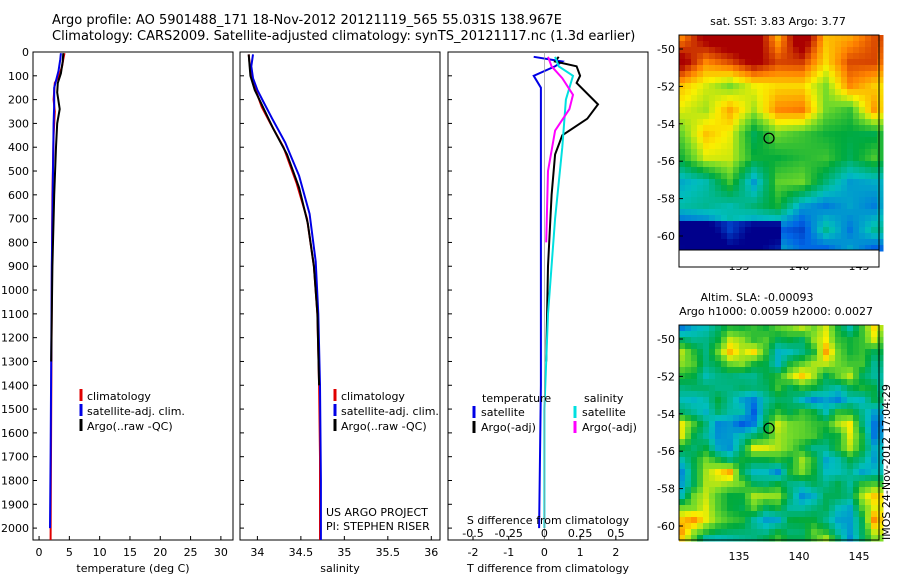 The image size is (900, 580). Describe the element at coordinates (615, 552) in the screenshot. I see `x-tick-label: 2` at that location.